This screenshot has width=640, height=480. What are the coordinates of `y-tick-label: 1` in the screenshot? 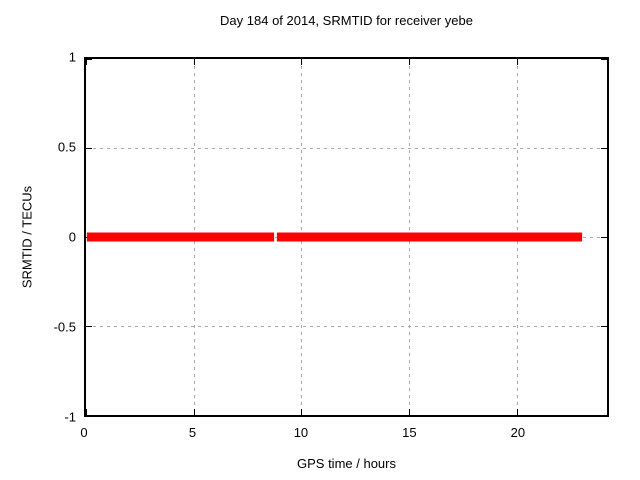 It's located at (72, 57).